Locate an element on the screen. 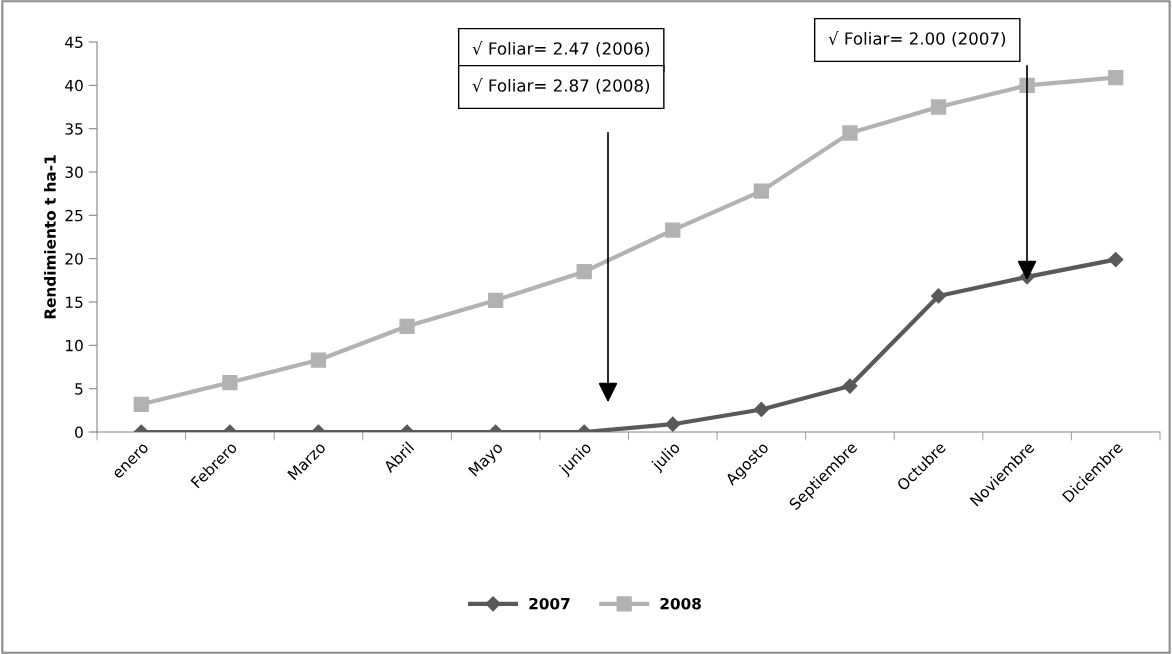  y-axis-title: Rendimiento t ha-1 is located at coordinates (50, 237).